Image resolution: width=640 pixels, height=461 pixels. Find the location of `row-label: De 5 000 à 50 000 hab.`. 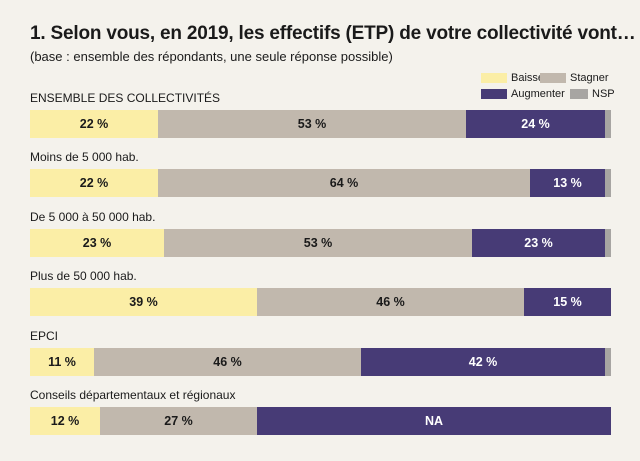

row-label: De 5 000 à 50 000 hab. is located at coordinates (93, 216).